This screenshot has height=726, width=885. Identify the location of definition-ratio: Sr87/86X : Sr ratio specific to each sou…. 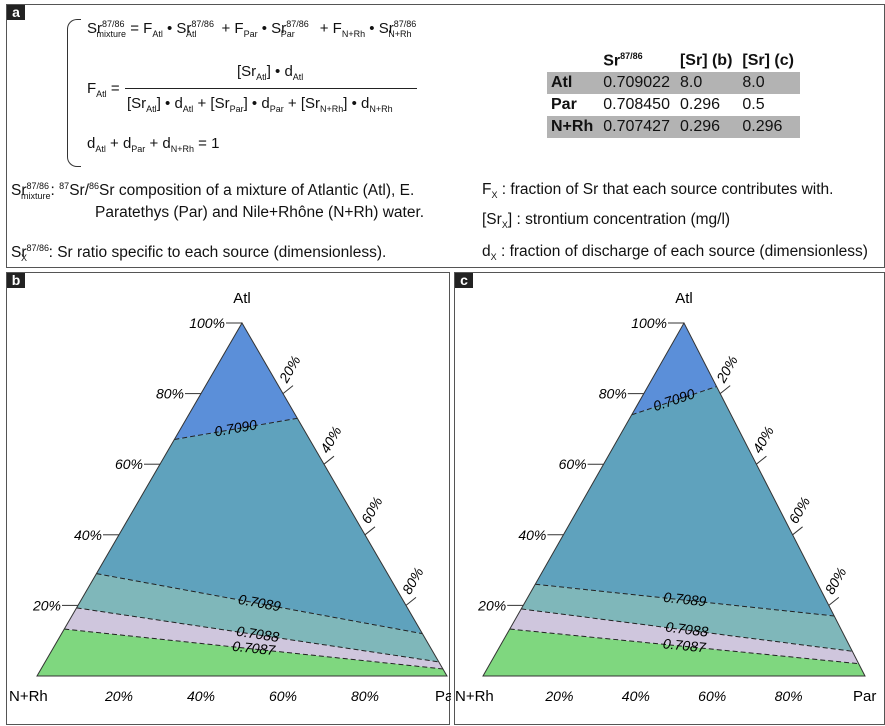
(199, 253).